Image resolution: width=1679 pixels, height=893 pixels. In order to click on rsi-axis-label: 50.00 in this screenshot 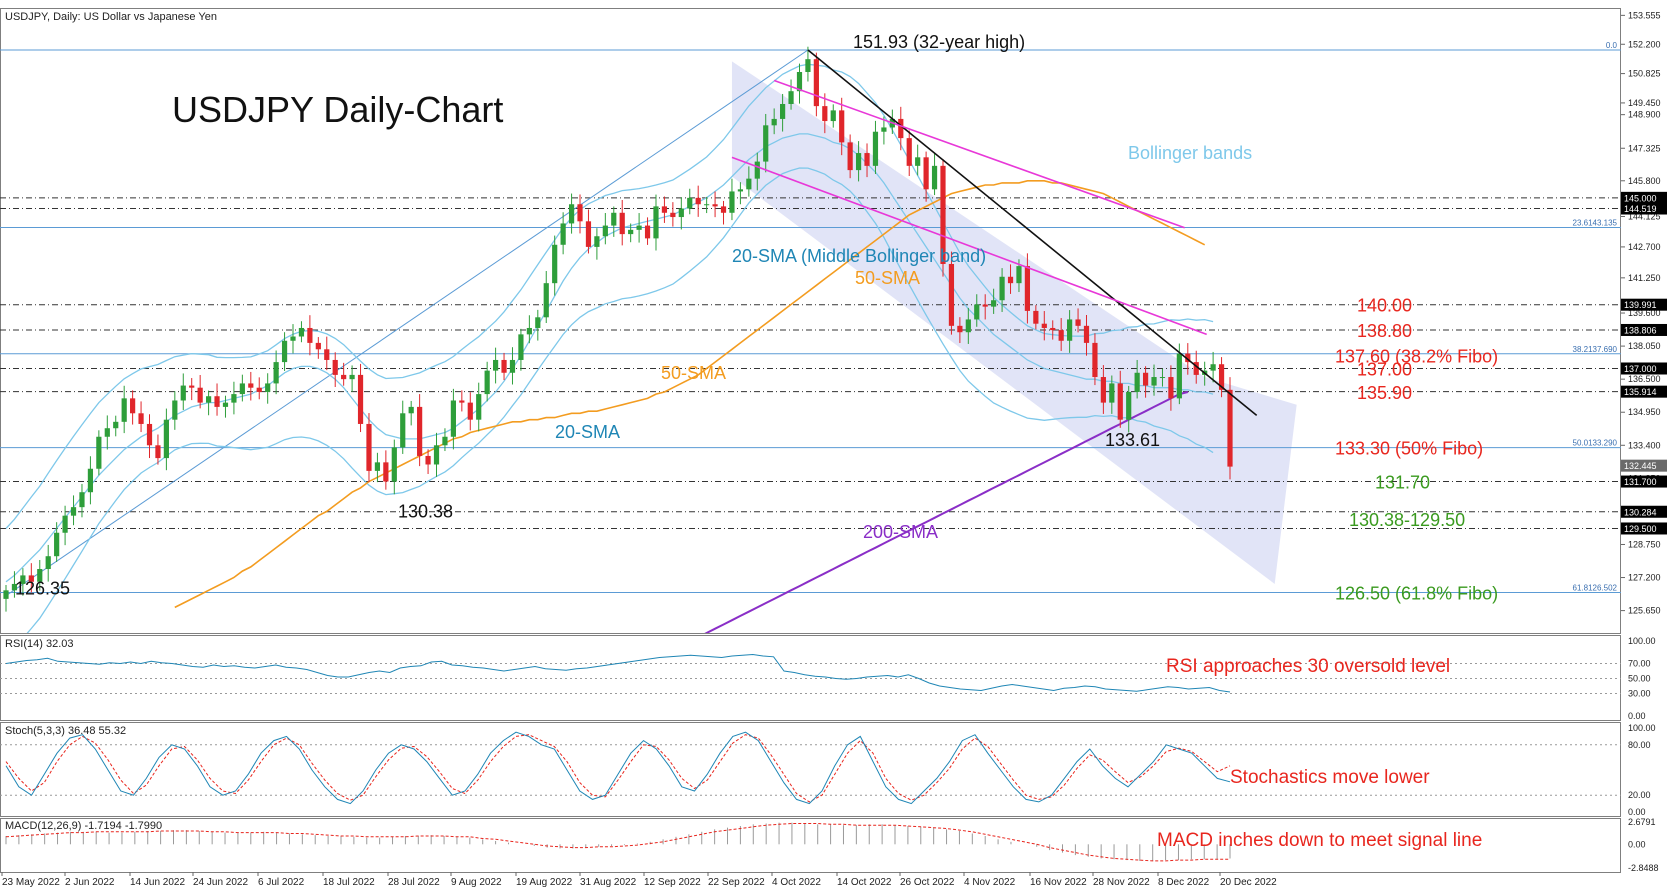, I will do `click(1639, 679)`.